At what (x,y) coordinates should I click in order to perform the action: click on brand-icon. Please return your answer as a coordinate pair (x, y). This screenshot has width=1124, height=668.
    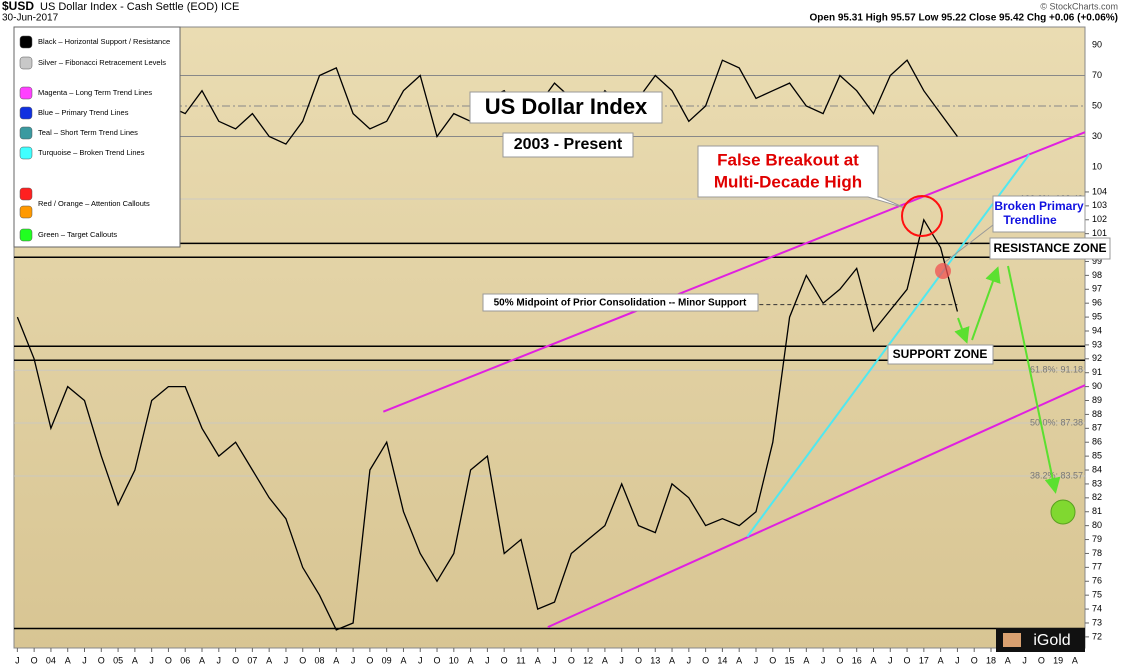
    Looking at the image, I should click on (1012, 640).